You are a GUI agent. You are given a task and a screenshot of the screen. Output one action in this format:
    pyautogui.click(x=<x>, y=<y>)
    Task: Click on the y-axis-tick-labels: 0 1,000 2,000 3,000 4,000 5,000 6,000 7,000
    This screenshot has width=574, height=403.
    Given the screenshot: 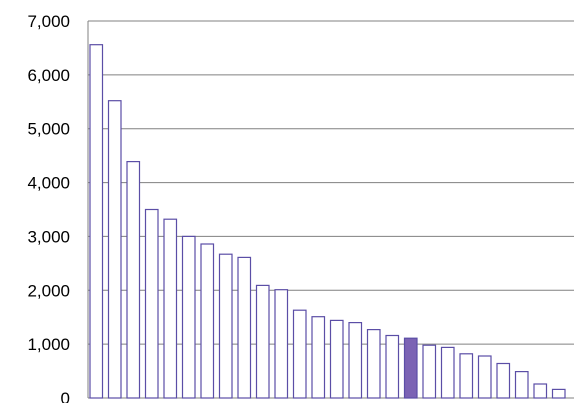 What is the action you would take?
    pyautogui.click(x=48, y=207)
    